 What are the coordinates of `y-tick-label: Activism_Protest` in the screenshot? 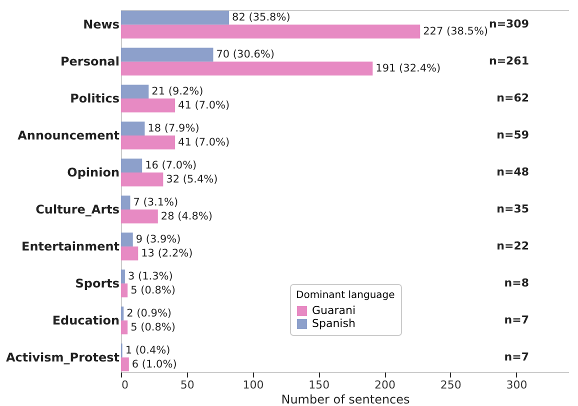 It's located at (63, 357).